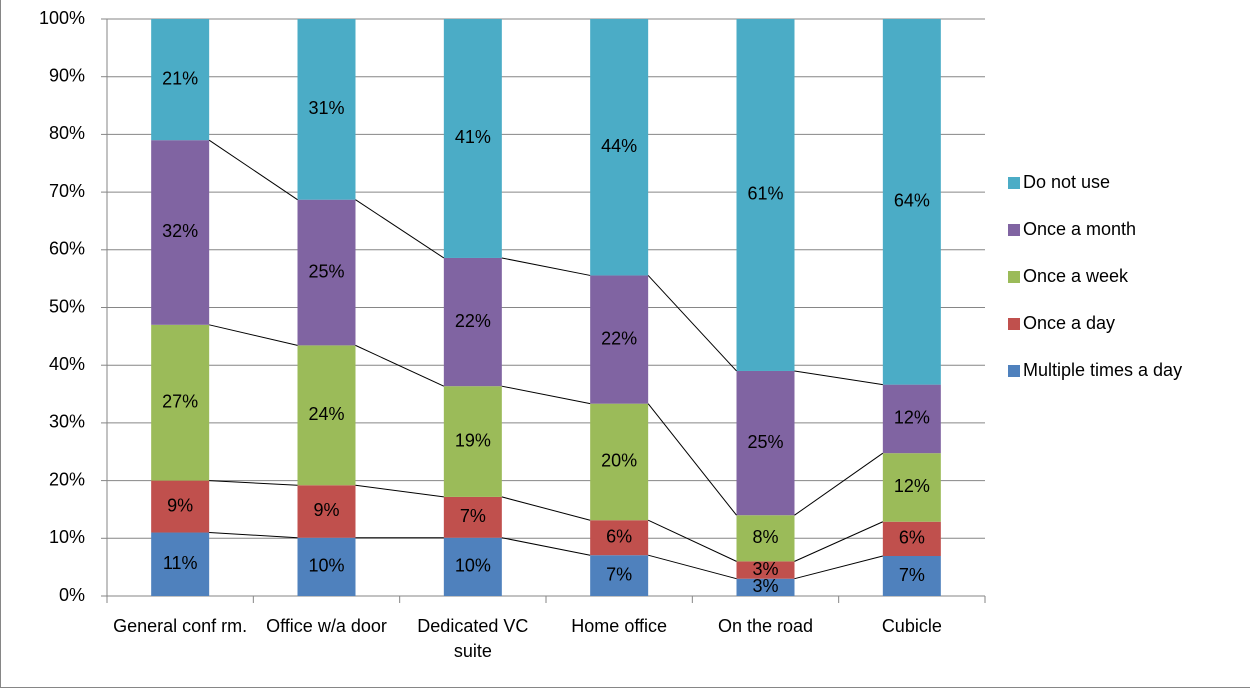 Image resolution: width=1250 pixels, height=688 pixels. What do you see at coordinates (180, 626) in the screenshot?
I see `x-tick-label: General conf rm.` at bounding box center [180, 626].